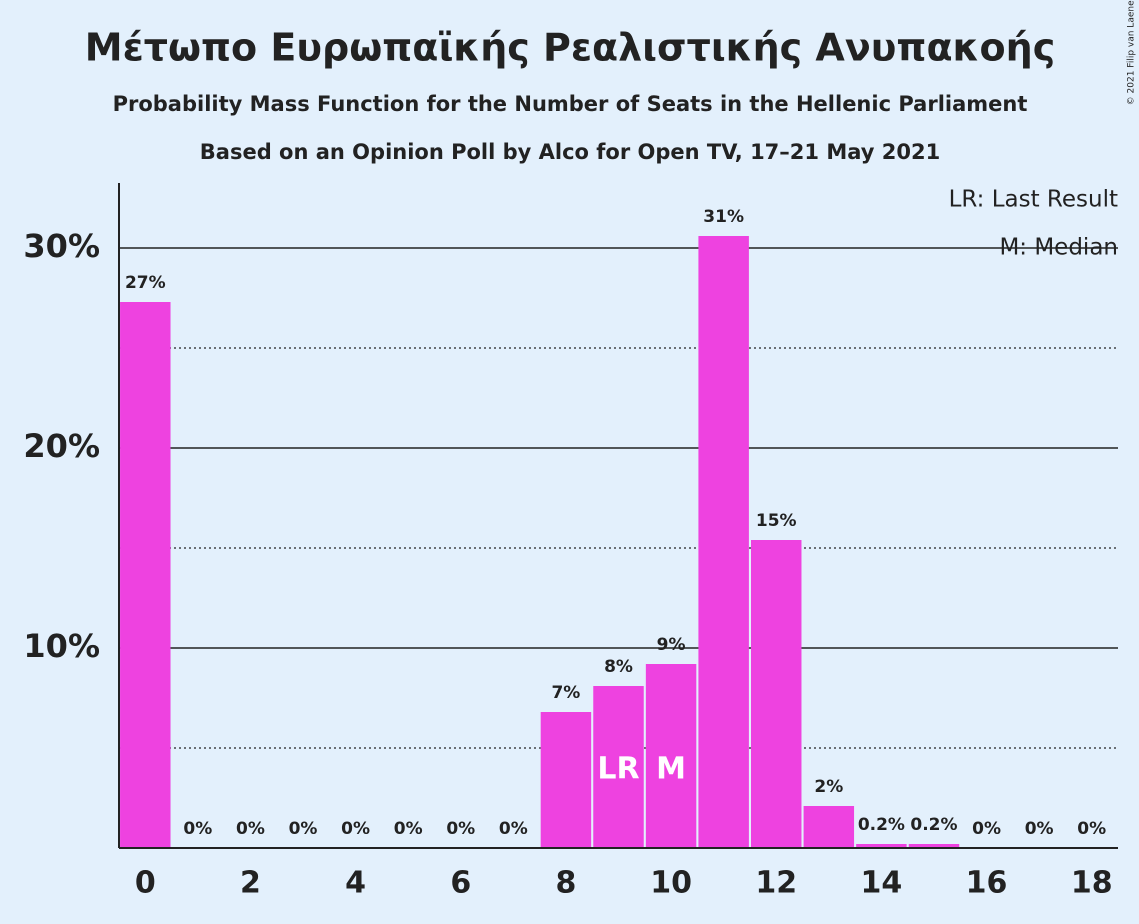  What do you see at coordinates (1058, 248) in the screenshot?
I see `legend-entry: M: Median` at bounding box center [1058, 248].